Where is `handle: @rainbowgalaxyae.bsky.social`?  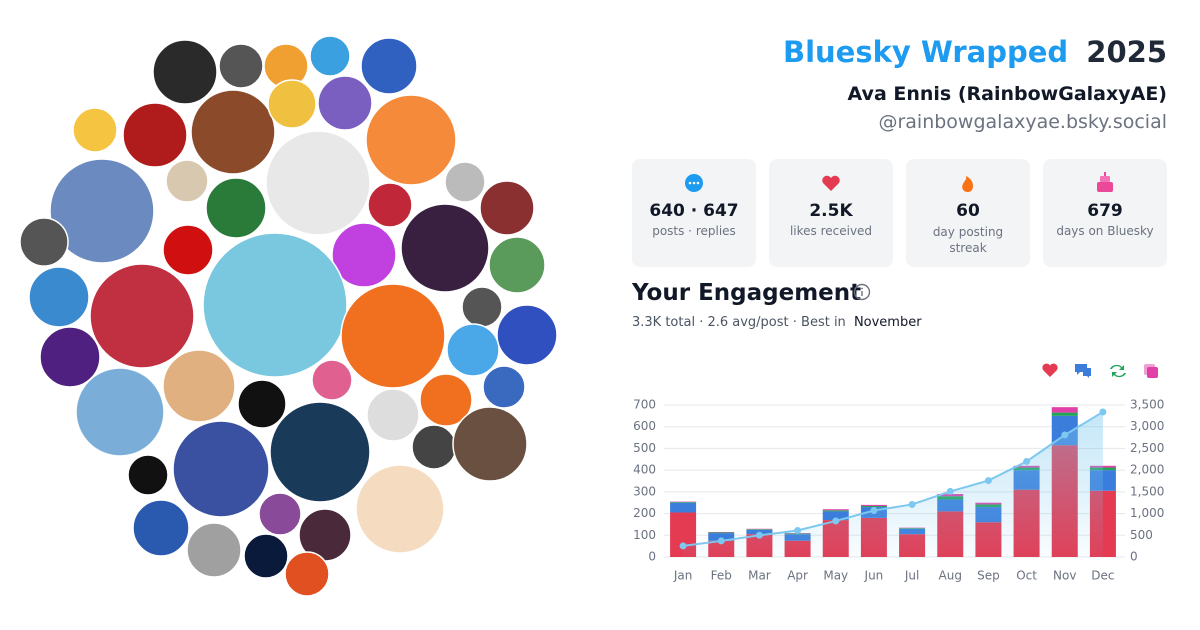 handle: @rainbowgalaxyae.bsky.social is located at coordinates (1022, 122).